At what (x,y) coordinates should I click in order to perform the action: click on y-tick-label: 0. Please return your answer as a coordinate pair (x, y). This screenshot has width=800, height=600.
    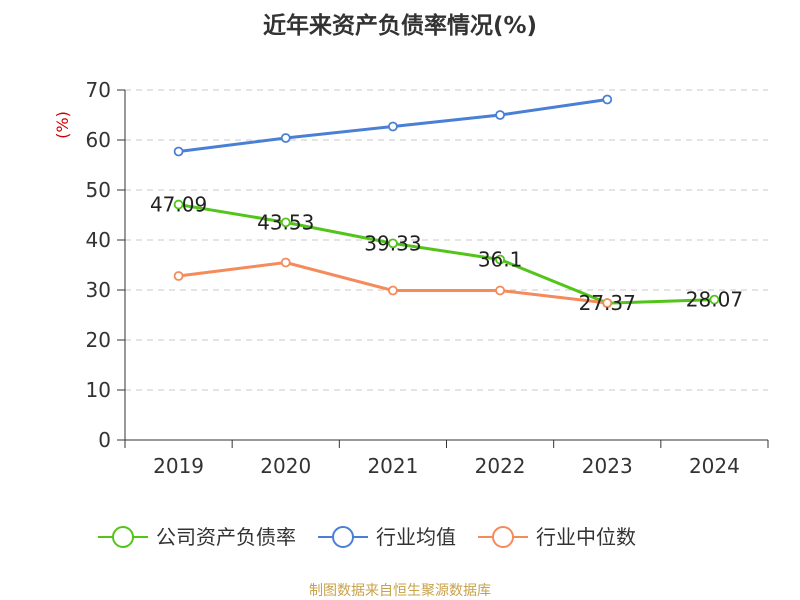
    Looking at the image, I should click on (104, 440).